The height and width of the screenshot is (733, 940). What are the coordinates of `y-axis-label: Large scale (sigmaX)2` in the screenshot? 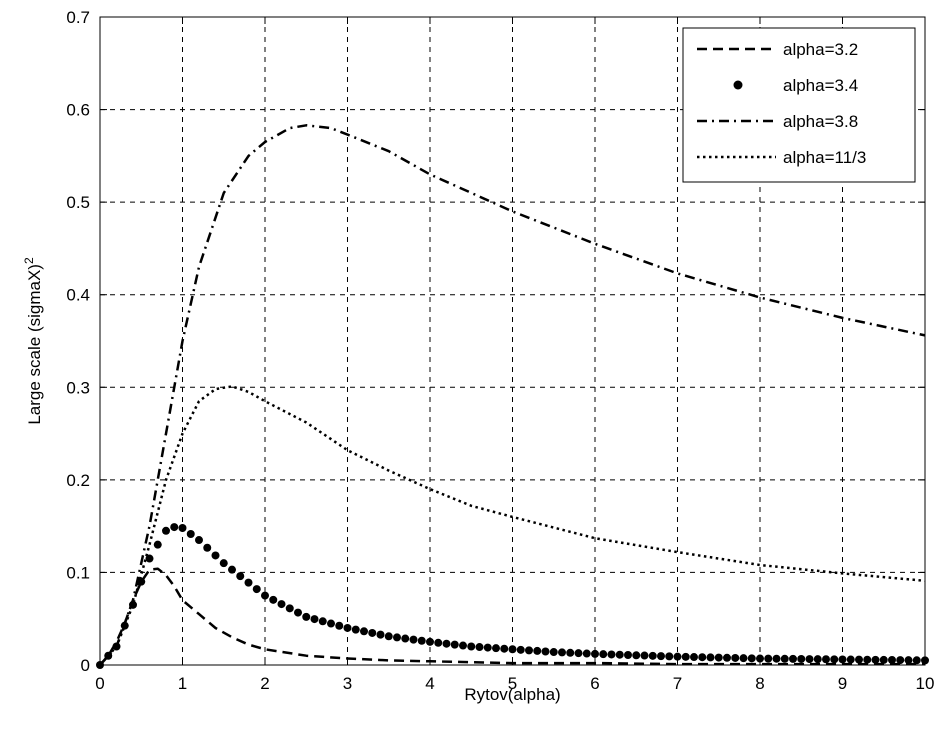 It's located at (33, 341).